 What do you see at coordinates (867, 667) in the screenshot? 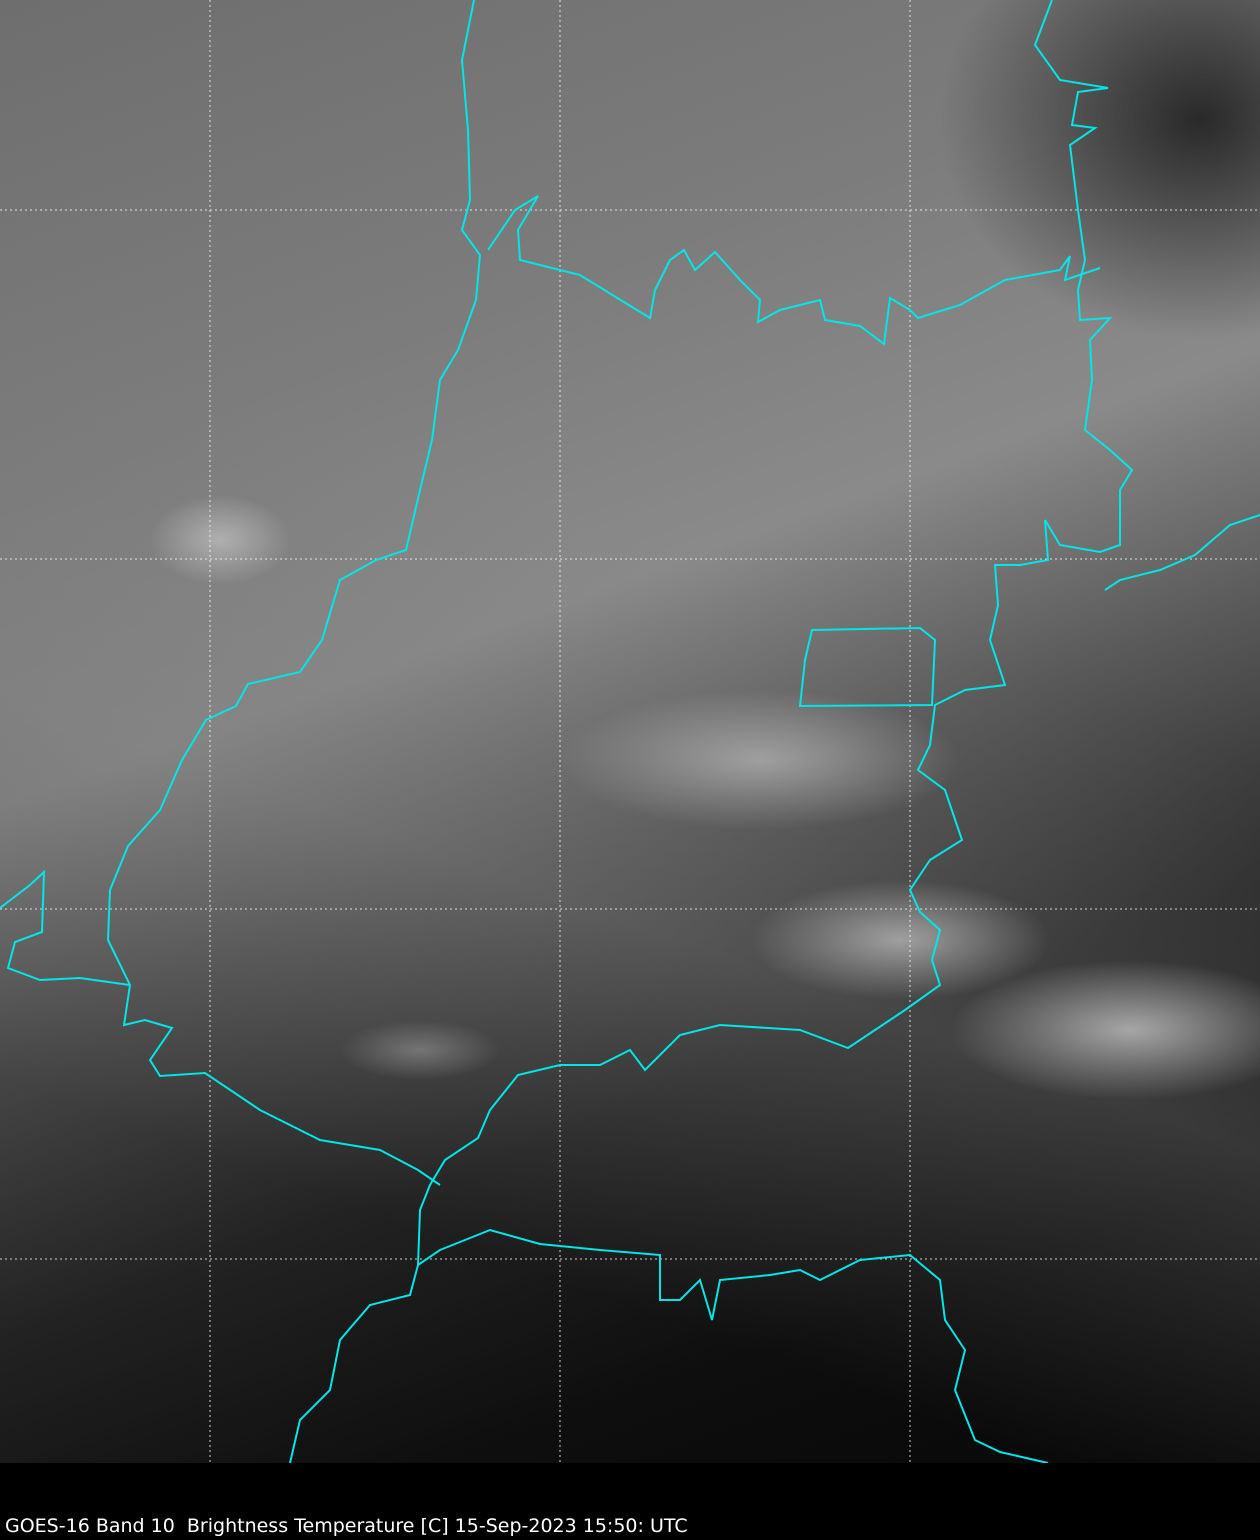
I see `federal-district` at bounding box center [867, 667].